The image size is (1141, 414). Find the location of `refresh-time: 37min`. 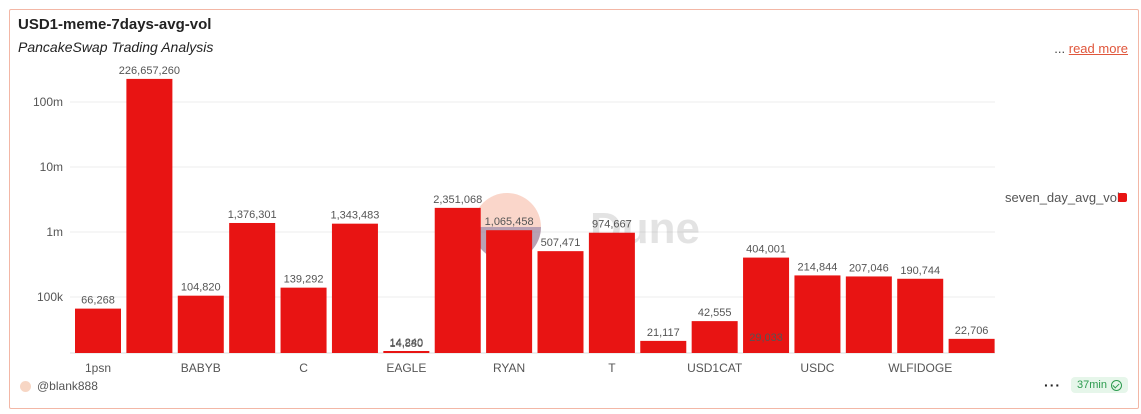

refresh-time: 37min is located at coordinates (1092, 385).